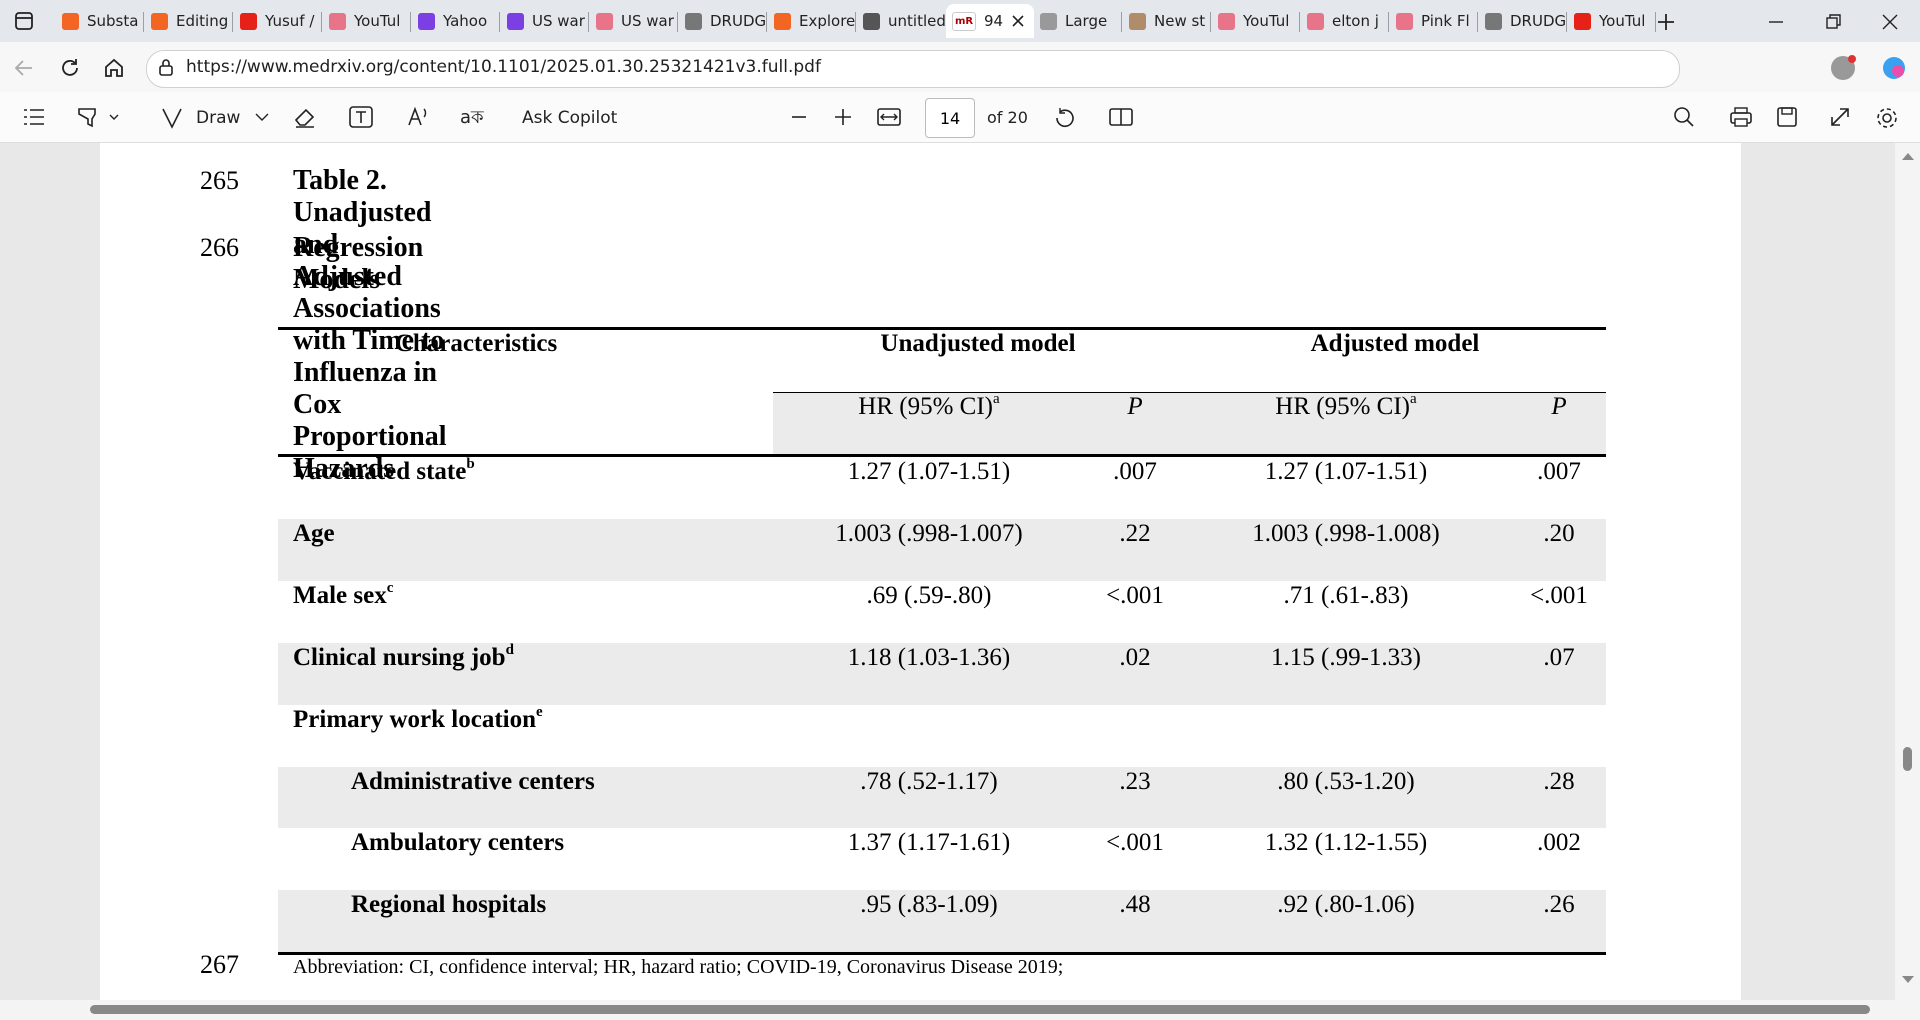 The image size is (1920, 1020). Describe the element at coordinates (358, 263) in the screenshot. I see `table-title: Regression Models` at that location.